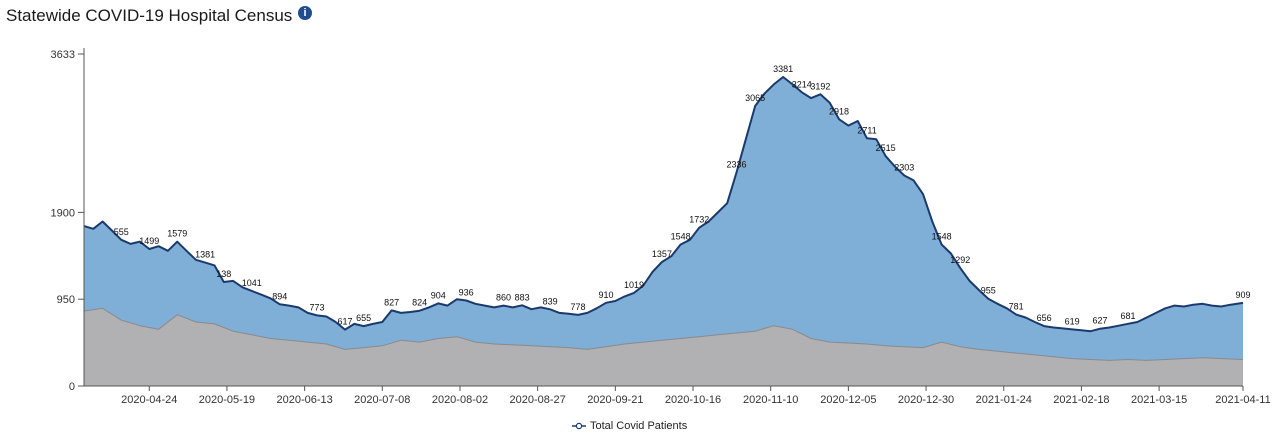 The image size is (1287, 435). I want to click on x-tick-label: 2021-03-15, so click(1159, 400).